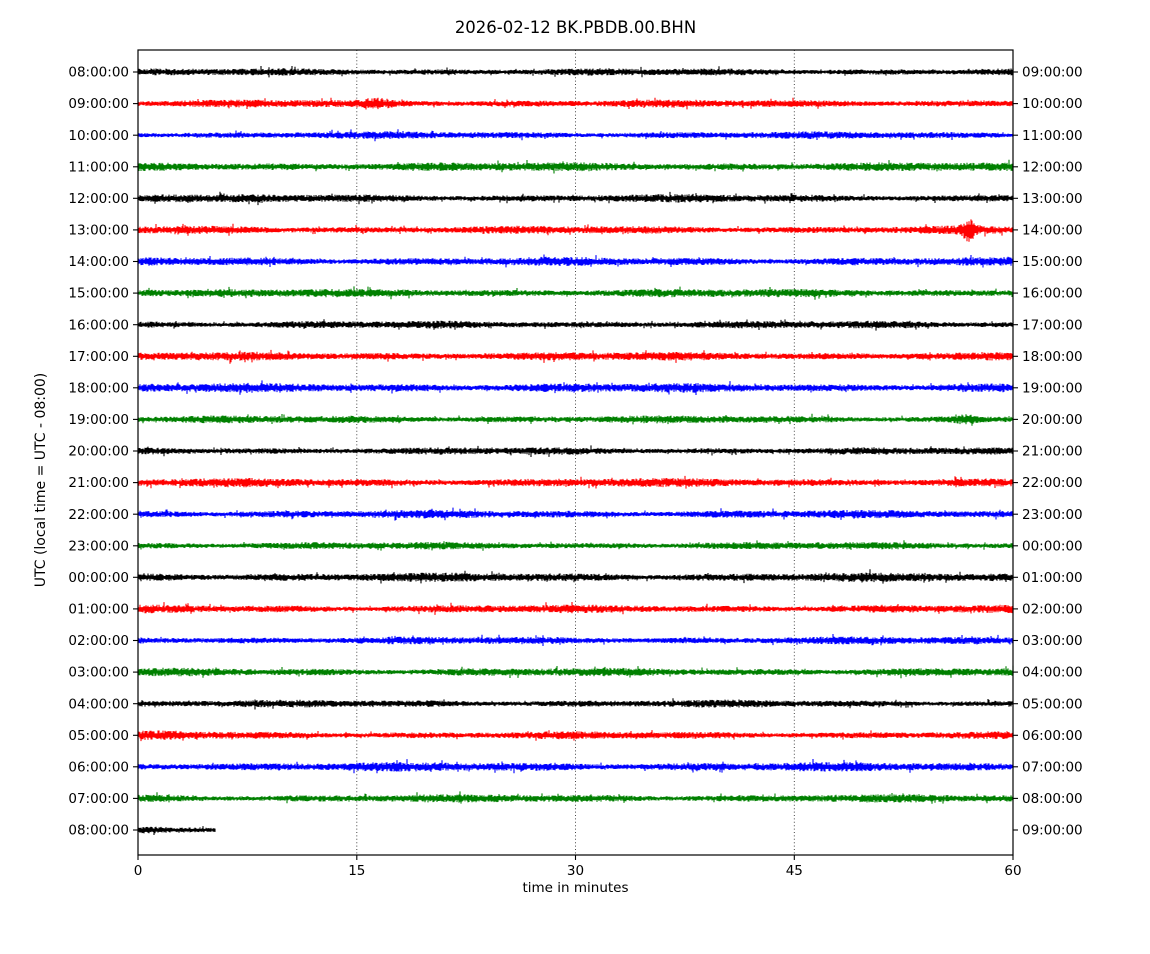 The width and height of the screenshot is (1150, 954). I want to click on y-tick-label-left: 07:00:00, so click(98, 799).